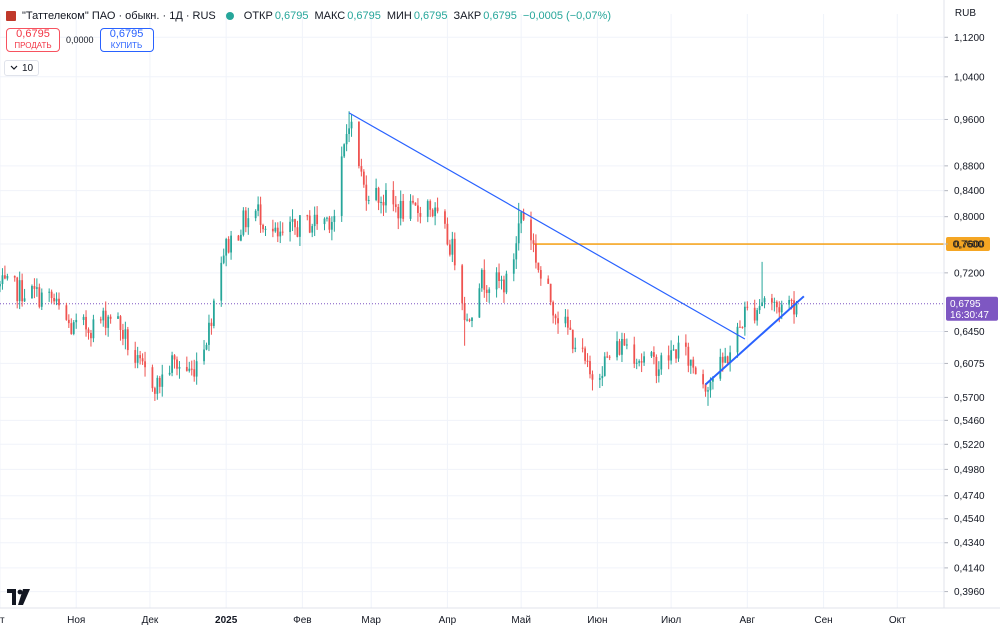 The height and width of the screenshot is (637, 1000). What do you see at coordinates (965, 13) in the screenshot?
I see `currency-selector: RUB` at bounding box center [965, 13].